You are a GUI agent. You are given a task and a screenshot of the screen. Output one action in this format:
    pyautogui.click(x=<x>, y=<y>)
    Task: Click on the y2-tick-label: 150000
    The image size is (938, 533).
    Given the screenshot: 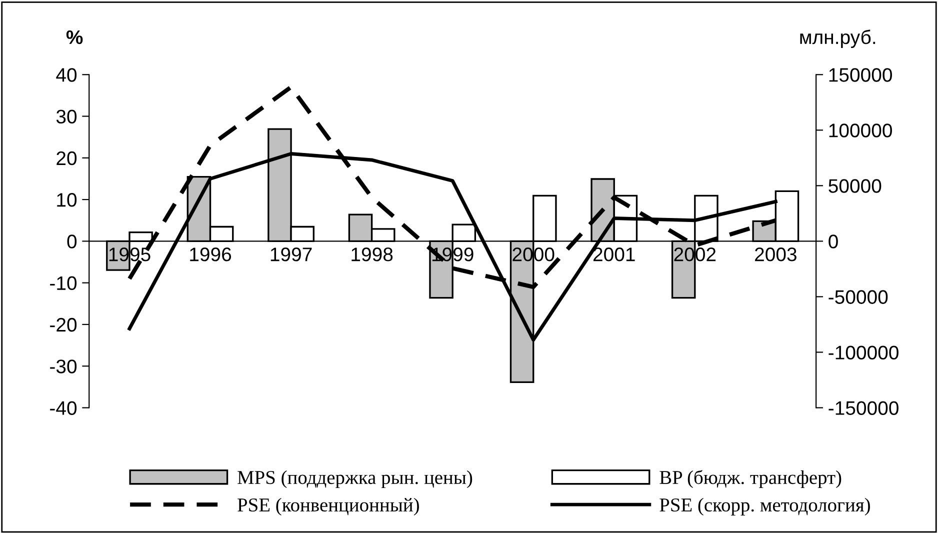 What is the action you would take?
    pyautogui.click(x=860, y=75)
    